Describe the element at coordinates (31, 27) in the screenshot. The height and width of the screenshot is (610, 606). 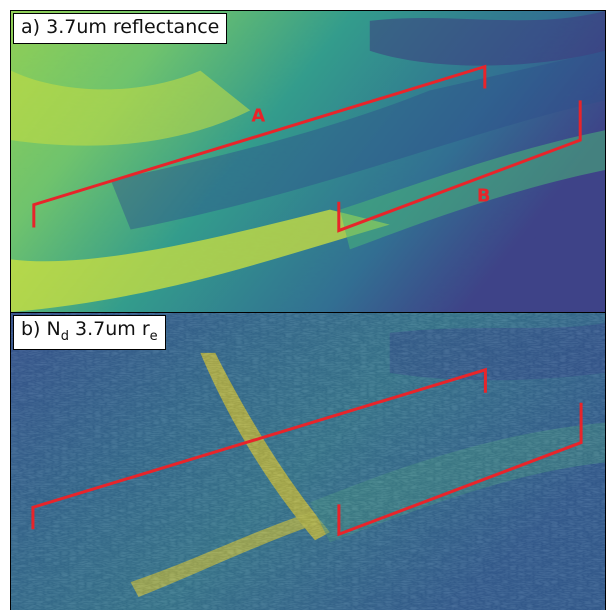
I see `panel-a-prefix: a)` at that location.